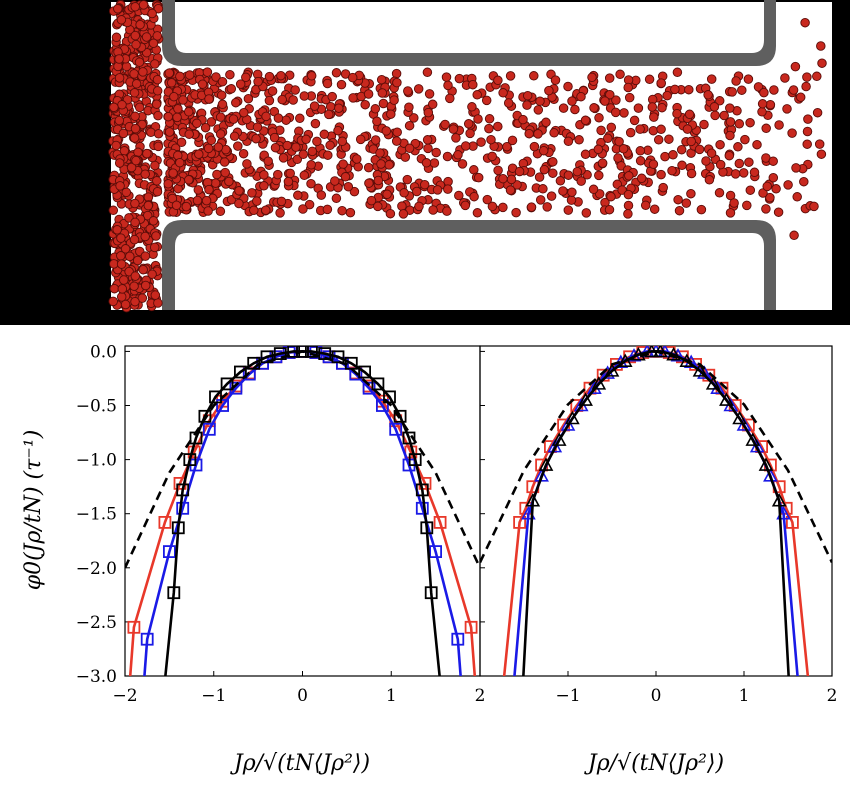 Image resolution: width=850 pixels, height=811 pixels. Describe the element at coordinates (96, 515) in the screenshot. I see `y-tick-label: −1.5` at that location.